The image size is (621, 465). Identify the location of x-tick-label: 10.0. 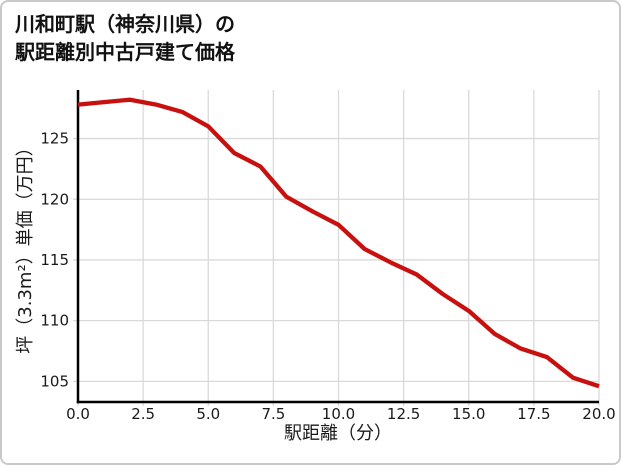
(338, 414).